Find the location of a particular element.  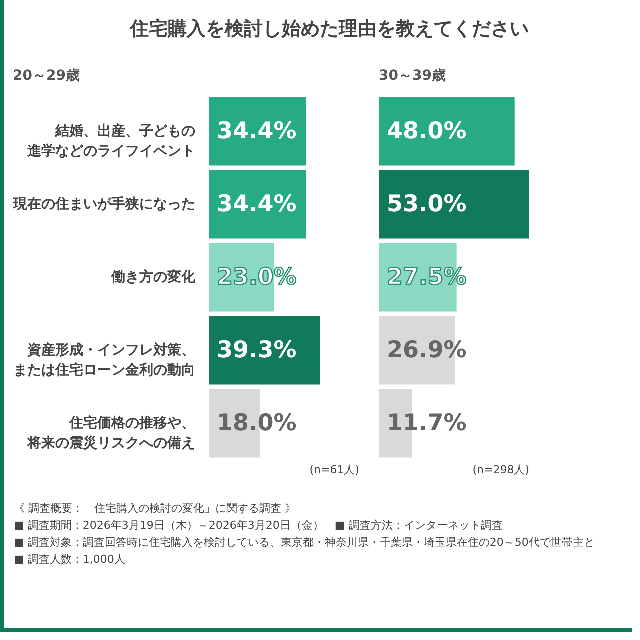

text: (n=298人) is located at coordinates (501, 470).